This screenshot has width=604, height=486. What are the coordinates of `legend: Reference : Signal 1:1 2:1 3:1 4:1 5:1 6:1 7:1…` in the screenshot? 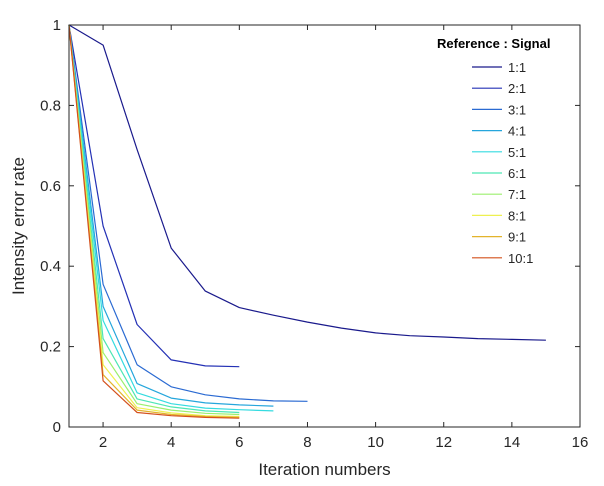 It's located at (493, 151).